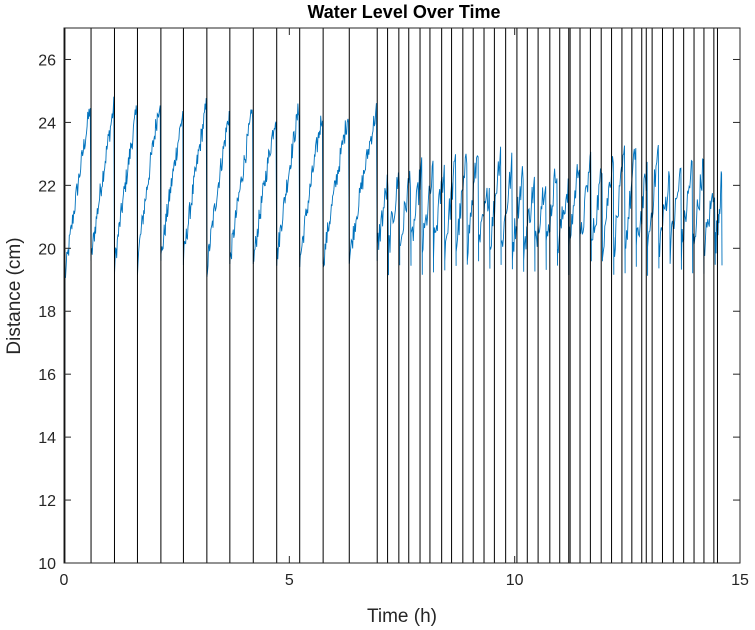  I want to click on y-tick-label: 10, so click(47, 564).